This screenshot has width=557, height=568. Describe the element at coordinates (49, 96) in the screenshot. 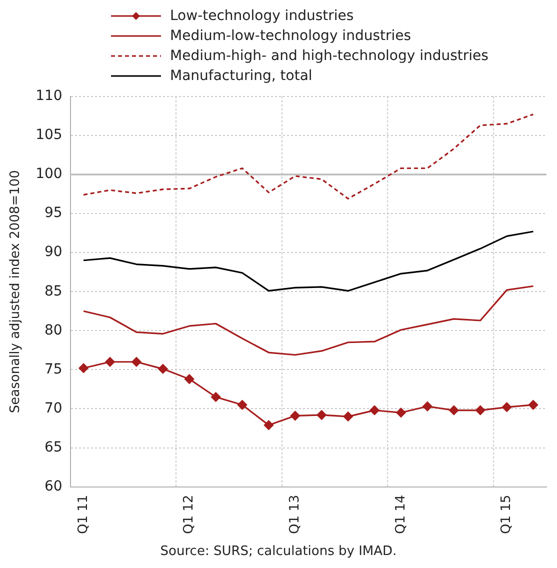

I see `y-tick-label: 110` at that location.